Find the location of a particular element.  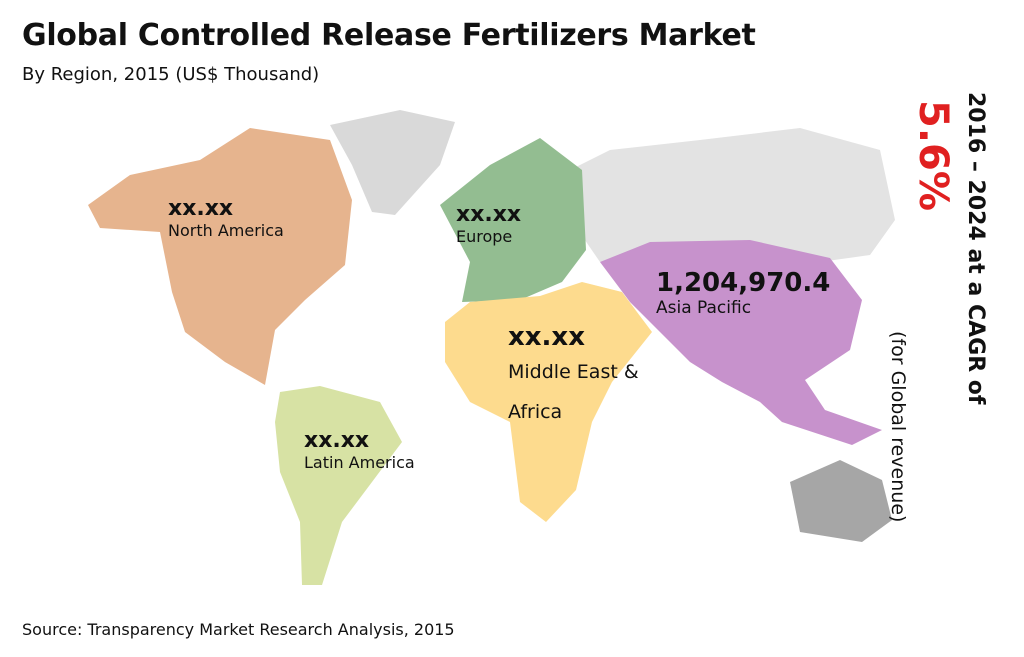

middle-east-africa is located at coordinates (548, 402).